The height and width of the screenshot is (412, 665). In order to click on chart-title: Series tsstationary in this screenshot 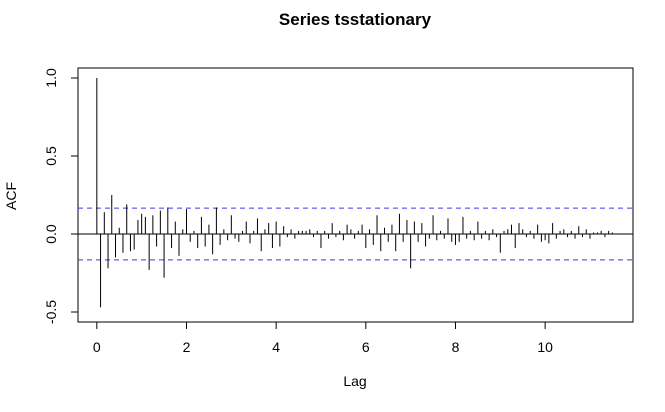, I will do `click(355, 19)`.